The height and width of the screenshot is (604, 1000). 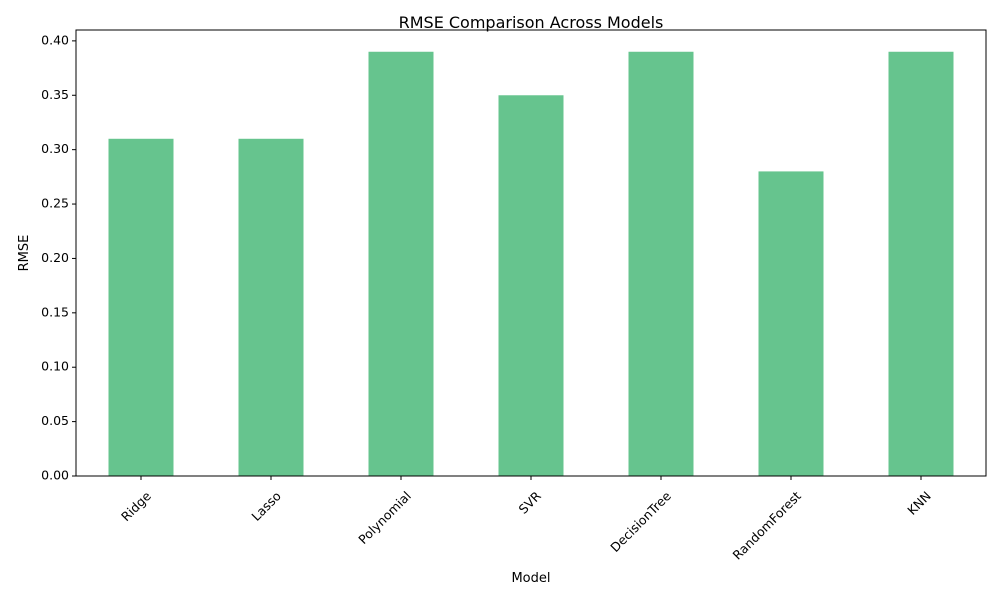 What do you see at coordinates (55, 39) in the screenshot?
I see `y-tick-label: 0.40` at bounding box center [55, 39].